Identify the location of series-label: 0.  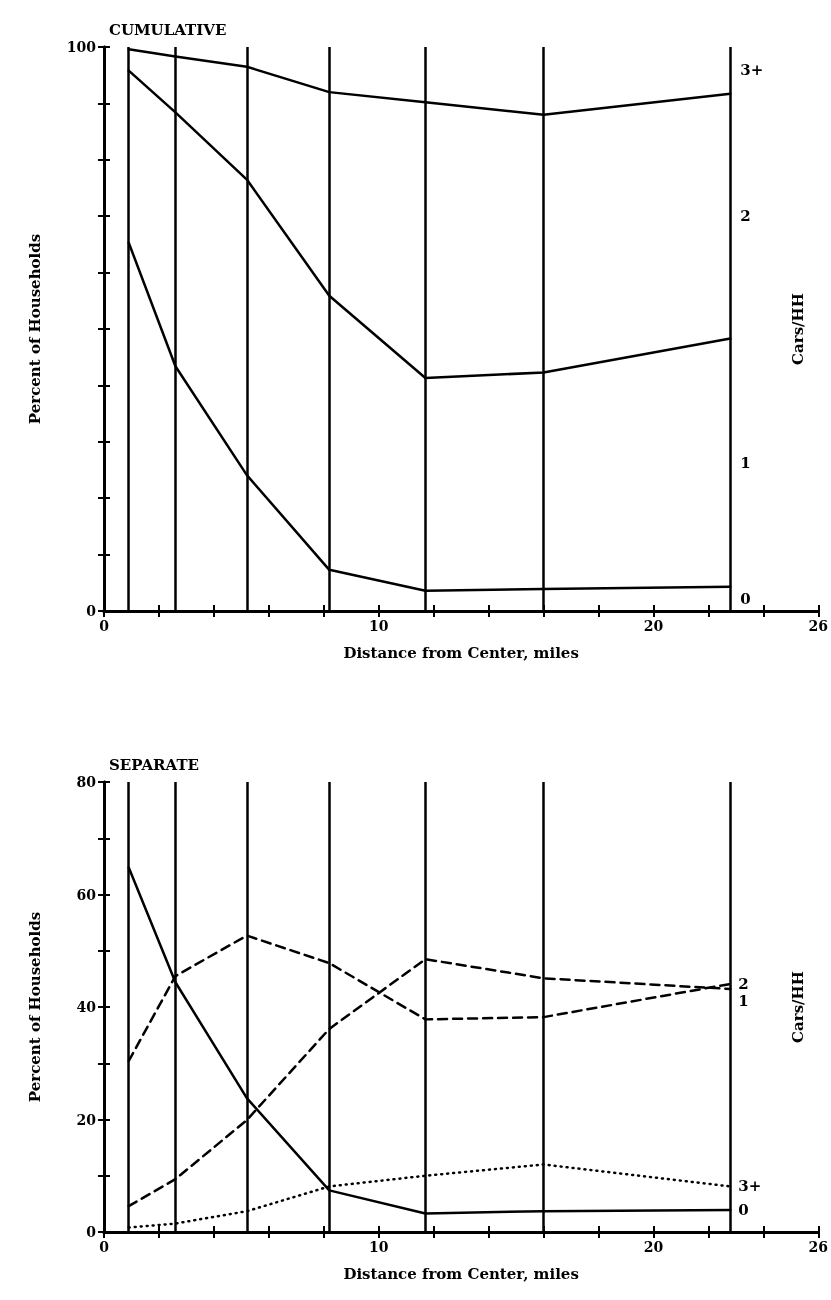
(743, 1210).